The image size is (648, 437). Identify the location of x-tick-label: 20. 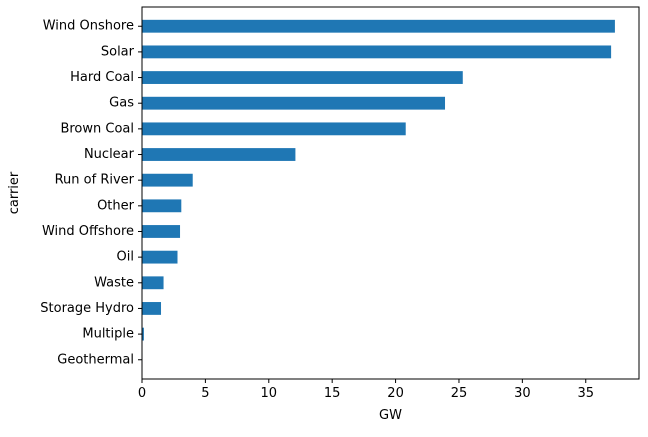
(395, 393).